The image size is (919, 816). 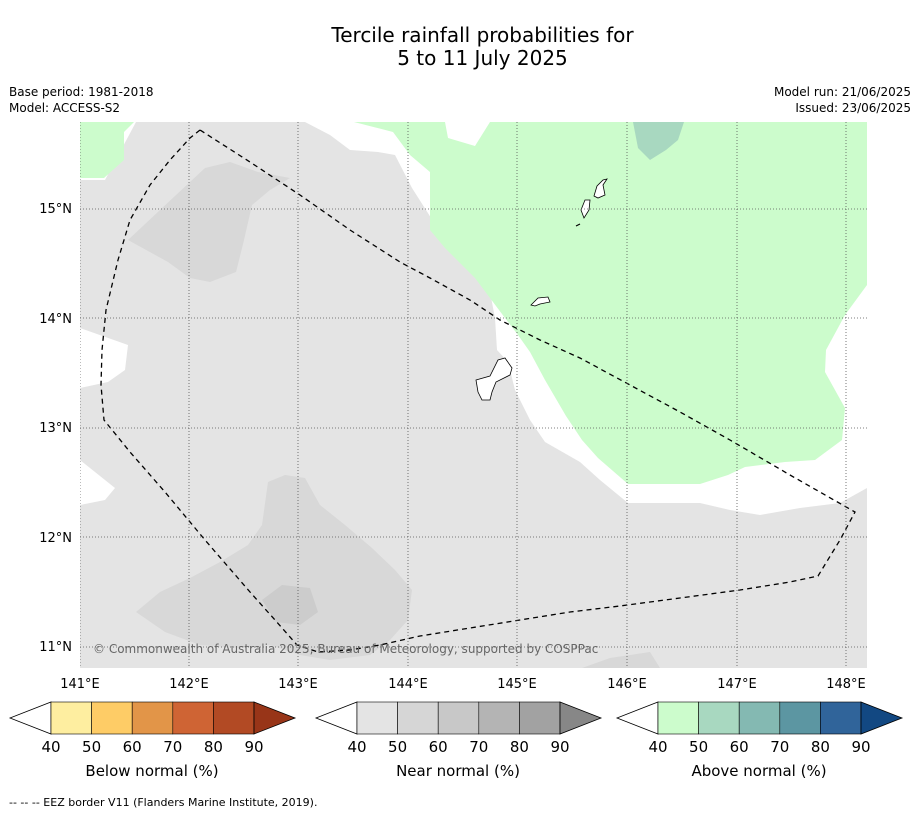 I want to click on legend-below-normal-tick-label: 70, so click(x=172, y=747).